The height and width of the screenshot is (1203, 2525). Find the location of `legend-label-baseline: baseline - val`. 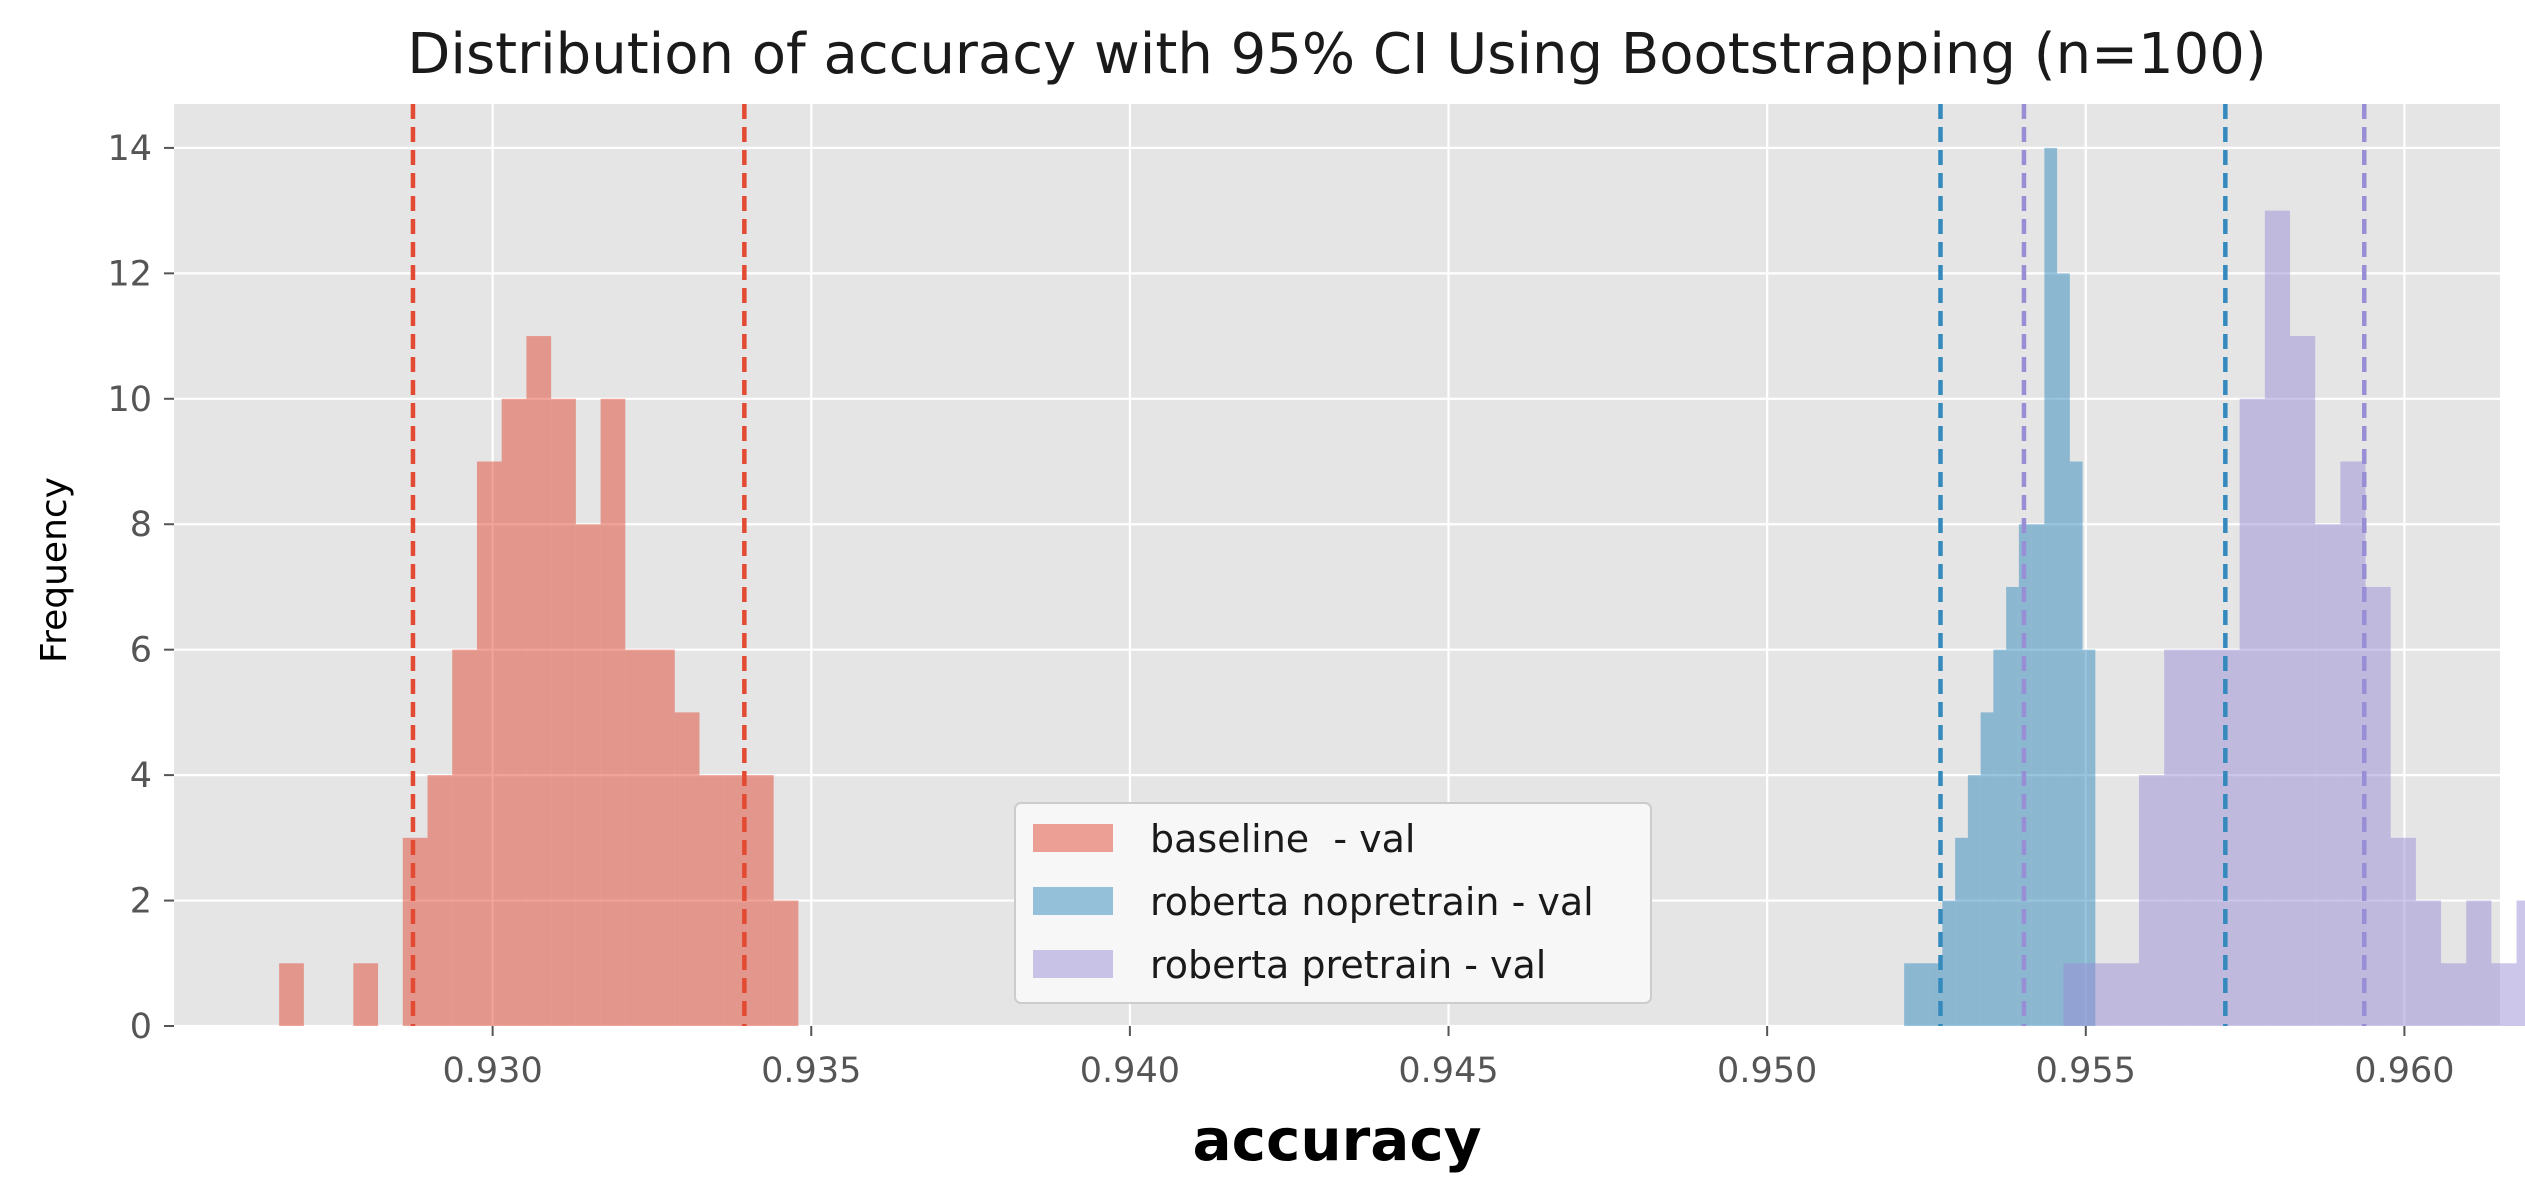

legend-label-baseline: baseline - val is located at coordinates (1282, 839).